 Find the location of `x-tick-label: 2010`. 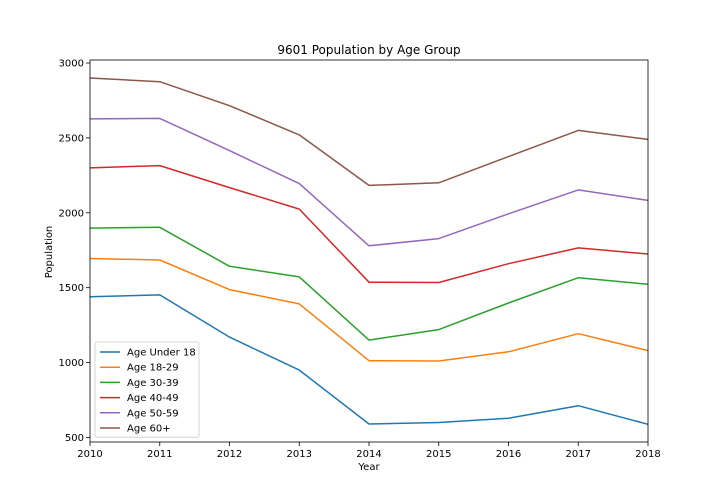

x-tick-label: 2010 is located at coordinates (89, 454).